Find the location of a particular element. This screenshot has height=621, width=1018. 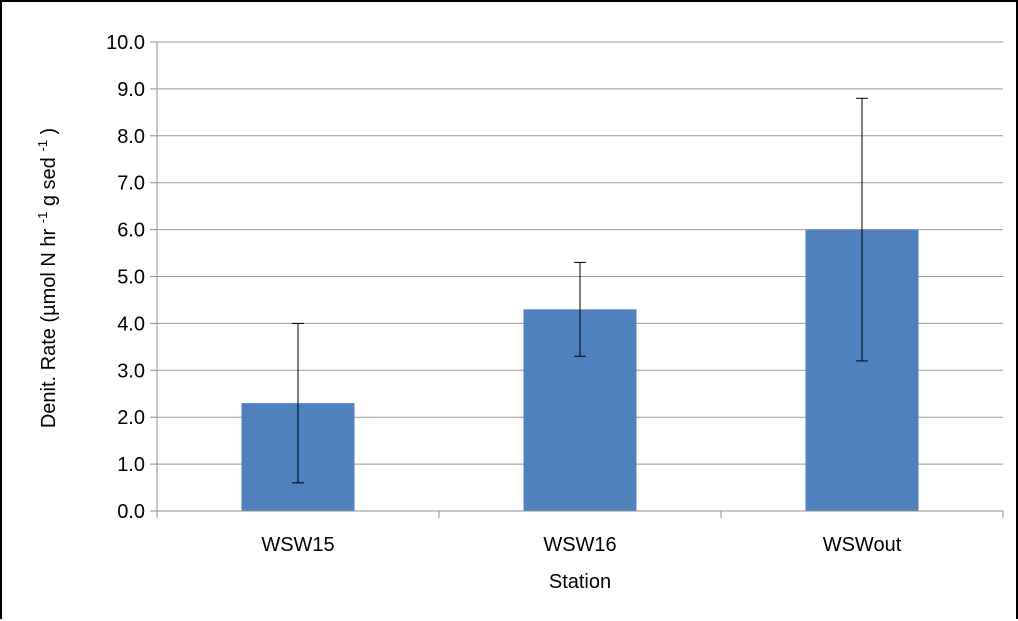

y-tick-label: 1.0 is located at coordinates (131, 465).